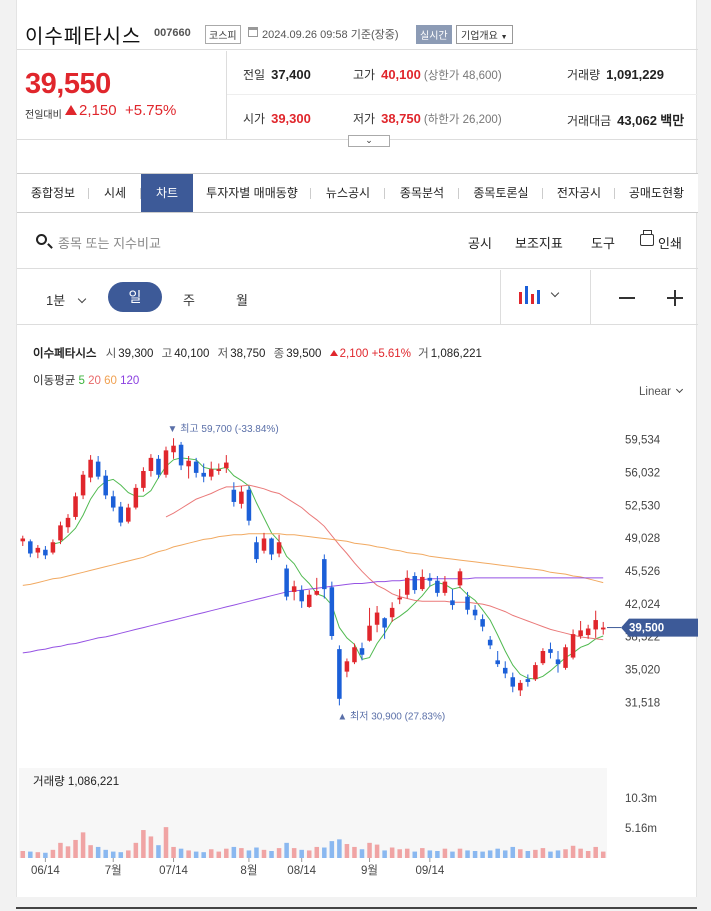 The image size is (711, 911). Describe the element at coordinates (81, 381) in the screenshot. I see `ma-legend-5: 5` at that location.